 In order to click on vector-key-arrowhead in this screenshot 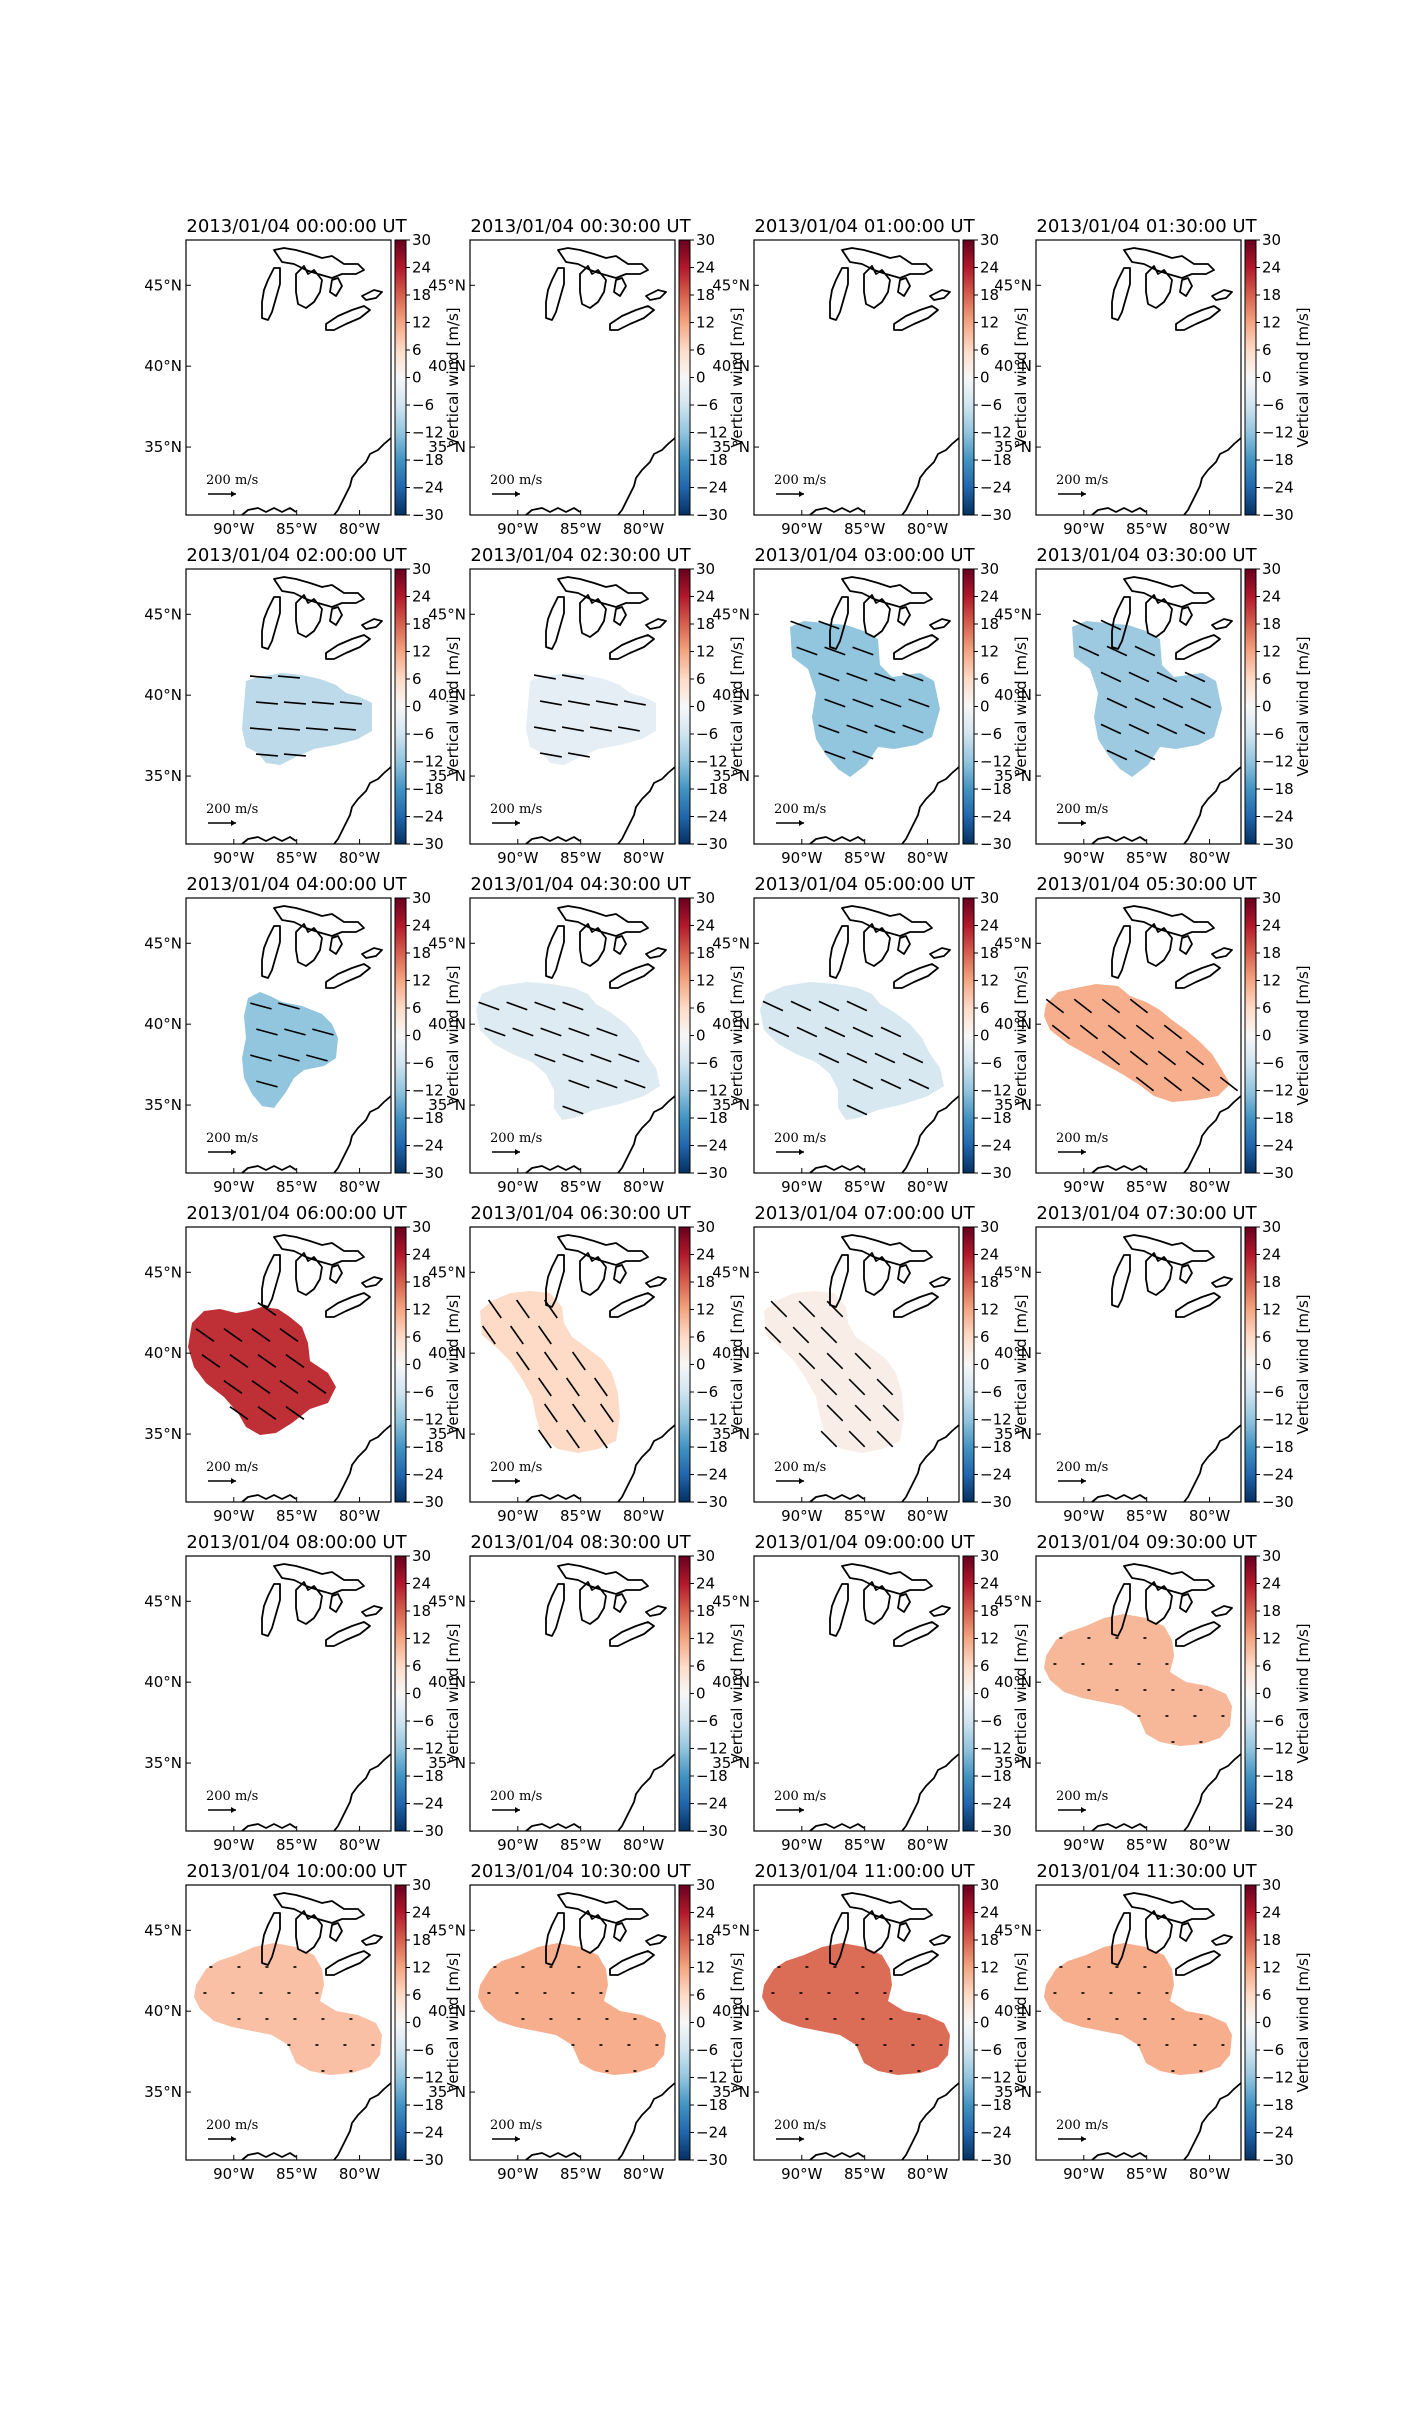, I will do `click(517, 1152)`.